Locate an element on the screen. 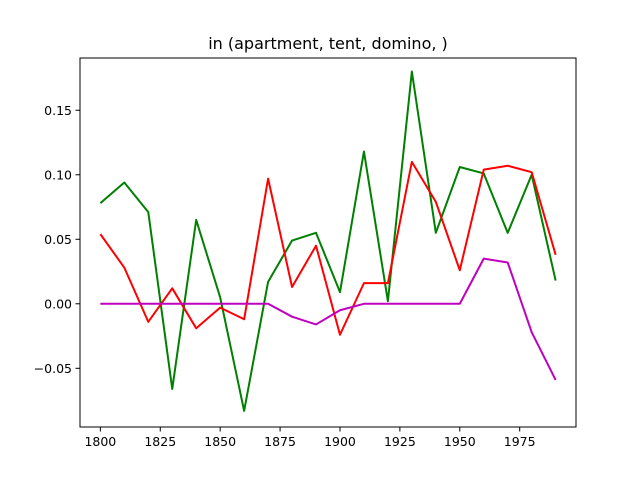 The image size is (640, 480). y-axis: −0.05 0.00 0.05 0.10 0.15 is located at coordinates (57, 239).